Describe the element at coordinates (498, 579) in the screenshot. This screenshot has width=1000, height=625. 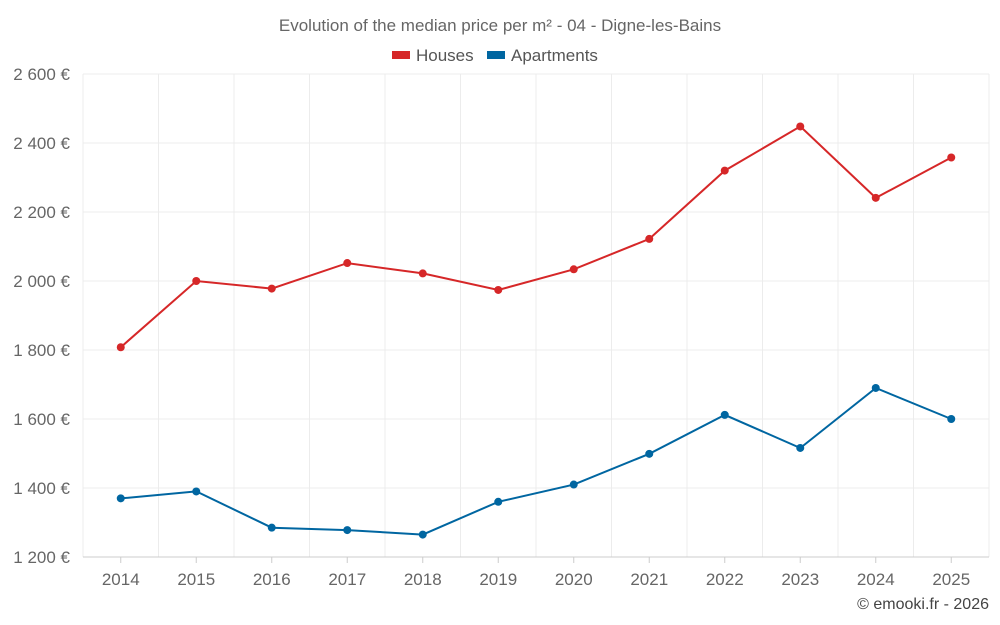
I see `x-tick-label: 2019` at that location.